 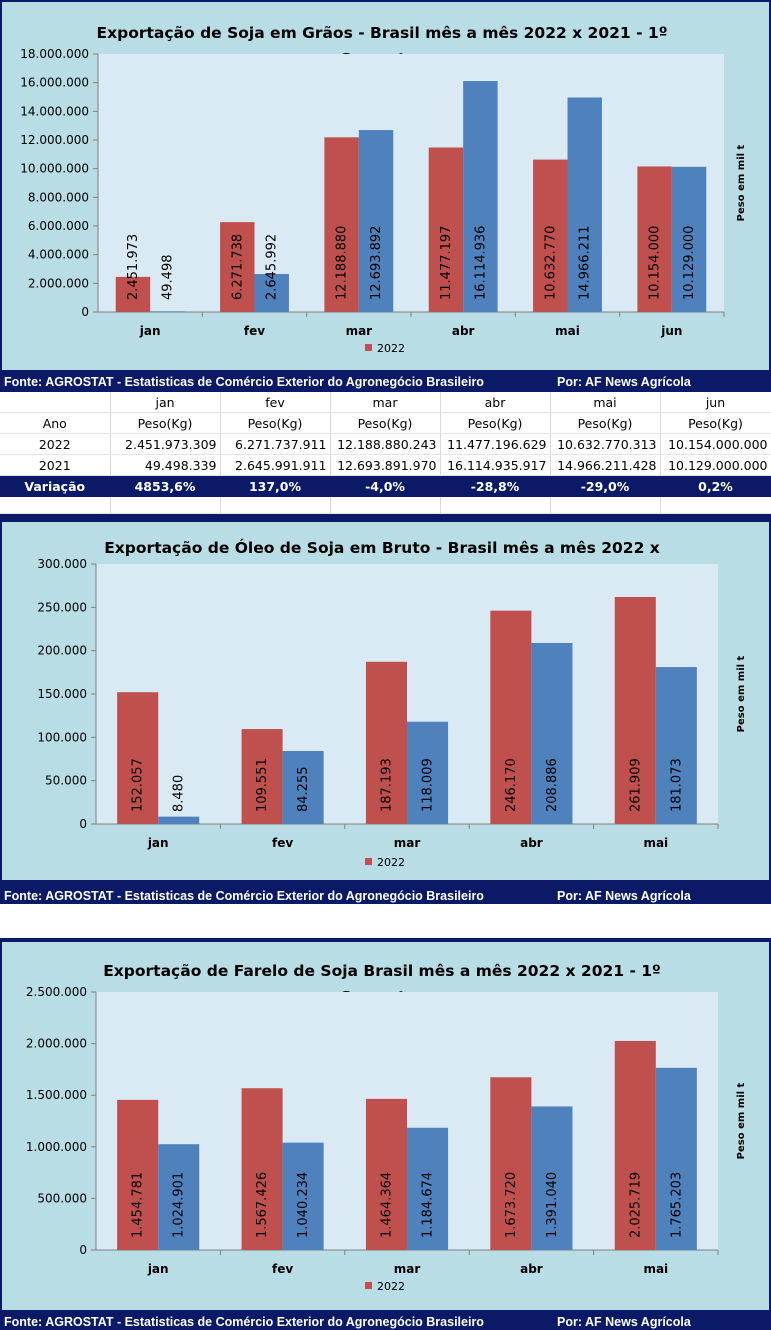 What do you see at coordinates (62, 607) in the screenshot?
I see `y-tick-label: 250.000` at bounding box center [62, 607].